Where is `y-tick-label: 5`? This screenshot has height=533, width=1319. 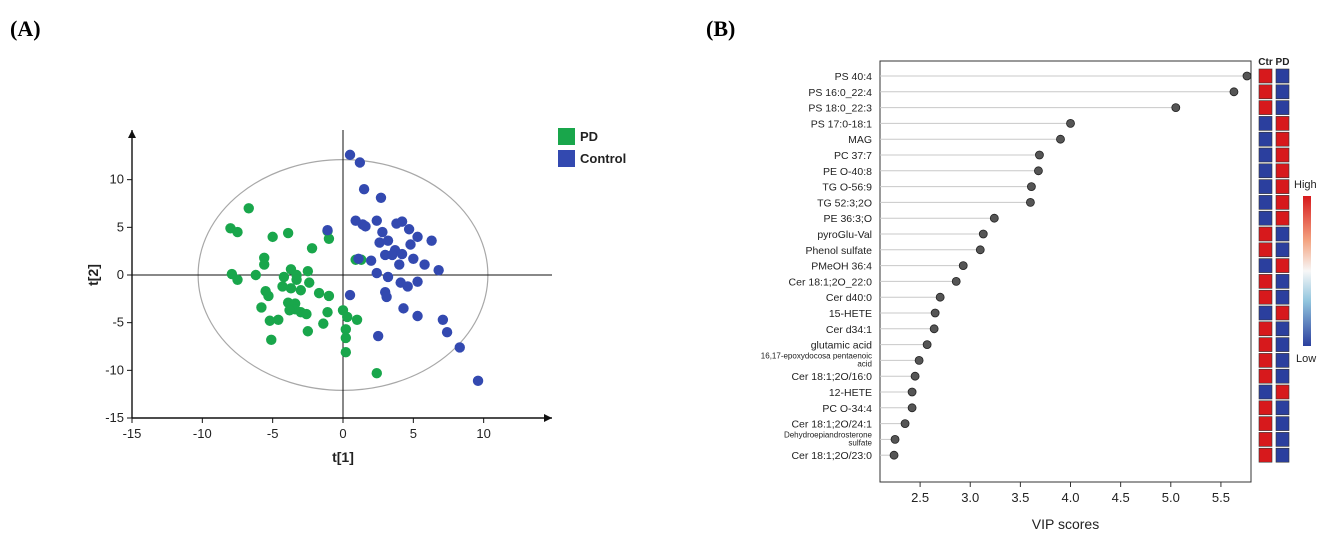
y-tick-label: 5 is located at coordinates (120, 226).